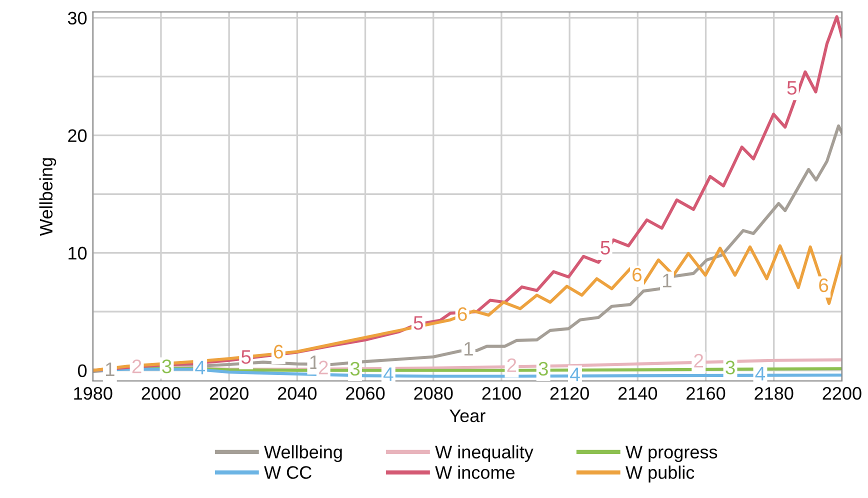 The height and width of the screenshot is (498, 868). Describe the element at coordinates (161, 393) in the screenshot. I see `x-tick-label: 2000` at that location.